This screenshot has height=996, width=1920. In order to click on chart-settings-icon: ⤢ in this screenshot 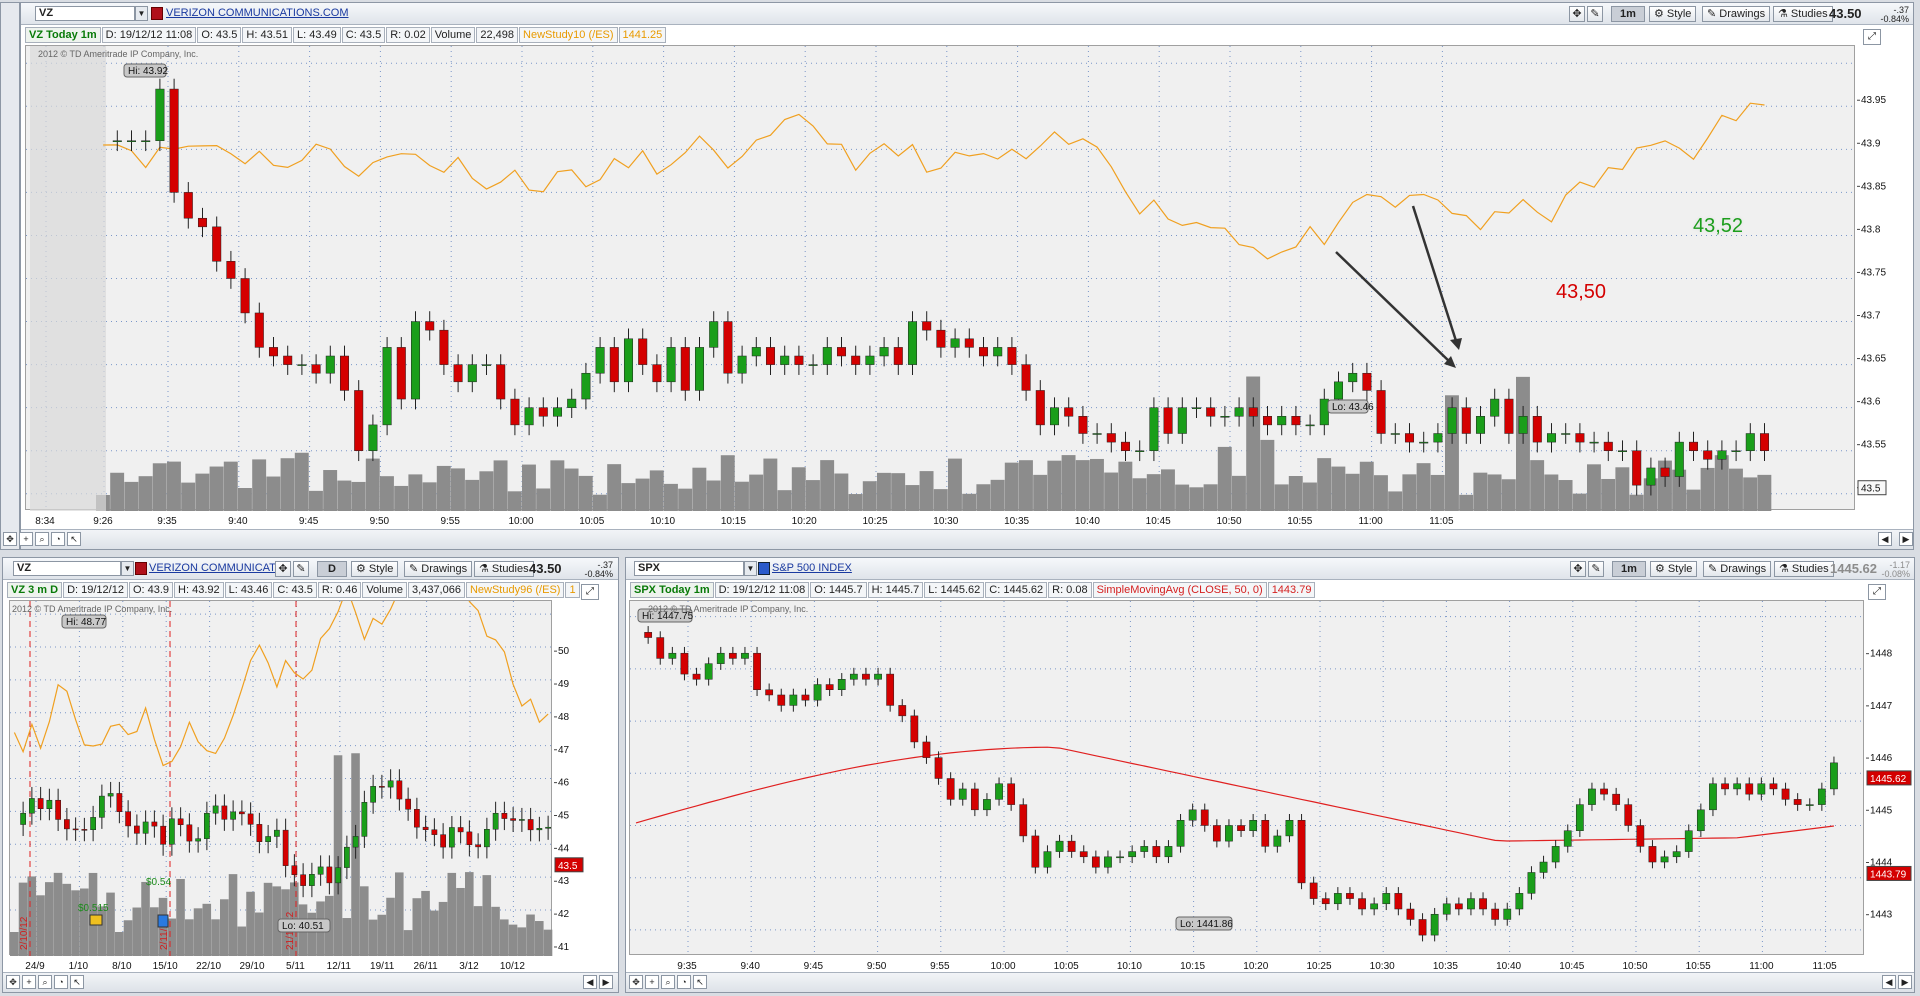, I will do `click(1872, 37)`.